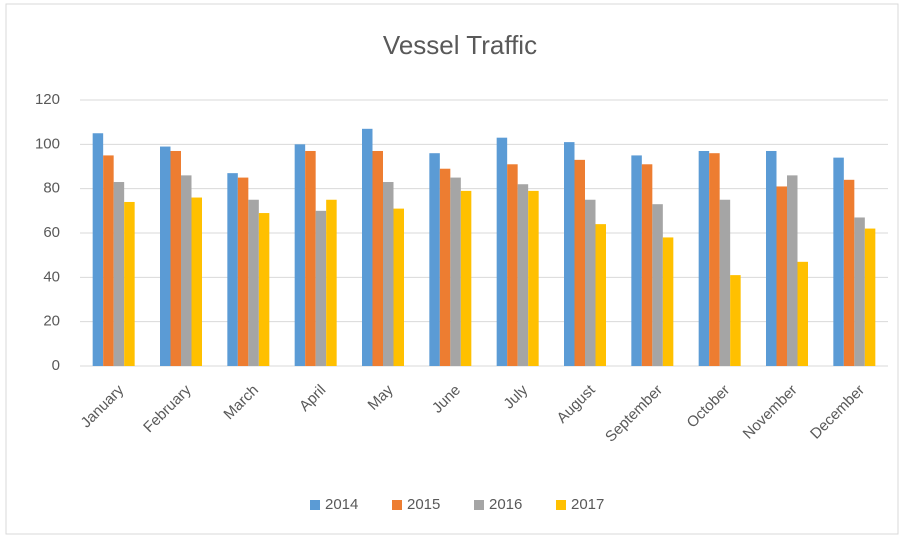 Image resolution: width=902 pixels, height=544 pixels. I want to click on legend-label: 2014, so click(341, 504).